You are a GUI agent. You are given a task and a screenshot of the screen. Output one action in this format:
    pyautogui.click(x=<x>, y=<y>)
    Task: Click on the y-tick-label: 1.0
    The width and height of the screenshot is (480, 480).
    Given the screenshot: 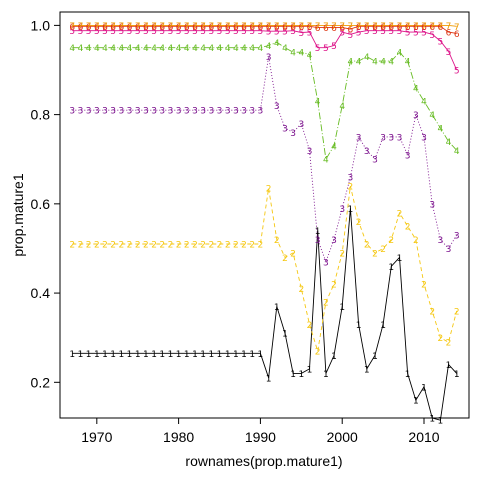 What is the action you would take?
    pyautogui.click(x=41, y=25)
    